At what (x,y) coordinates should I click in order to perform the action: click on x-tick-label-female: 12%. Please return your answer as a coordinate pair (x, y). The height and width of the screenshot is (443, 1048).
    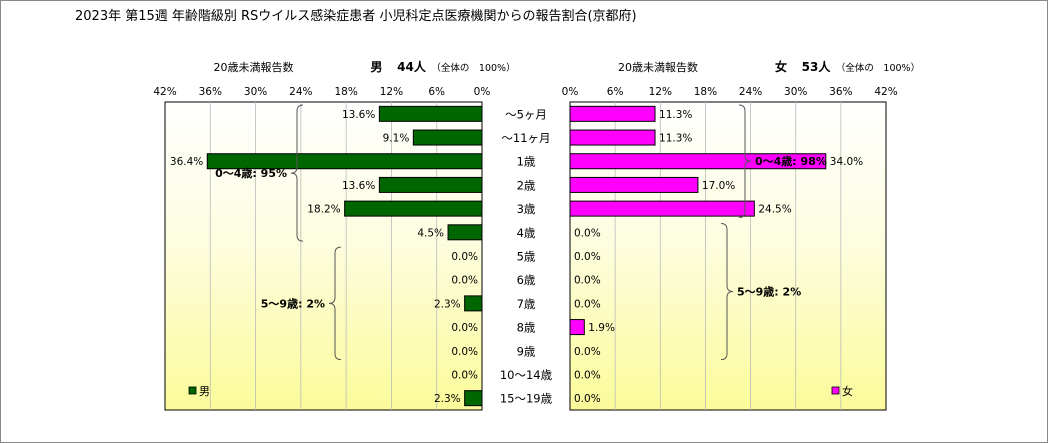
    Looking at the image, I should click on (660, 92).